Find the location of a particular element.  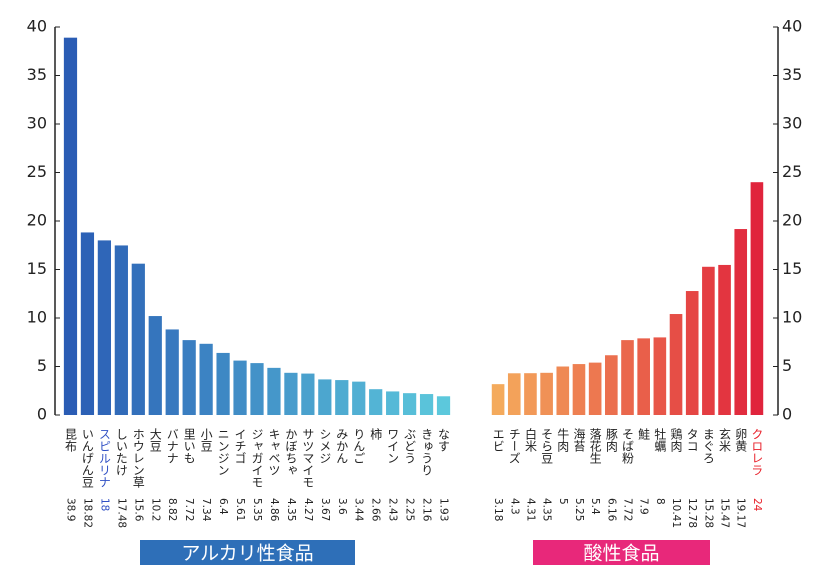

category-label: 鮭 is located at coordinates (644, 434).